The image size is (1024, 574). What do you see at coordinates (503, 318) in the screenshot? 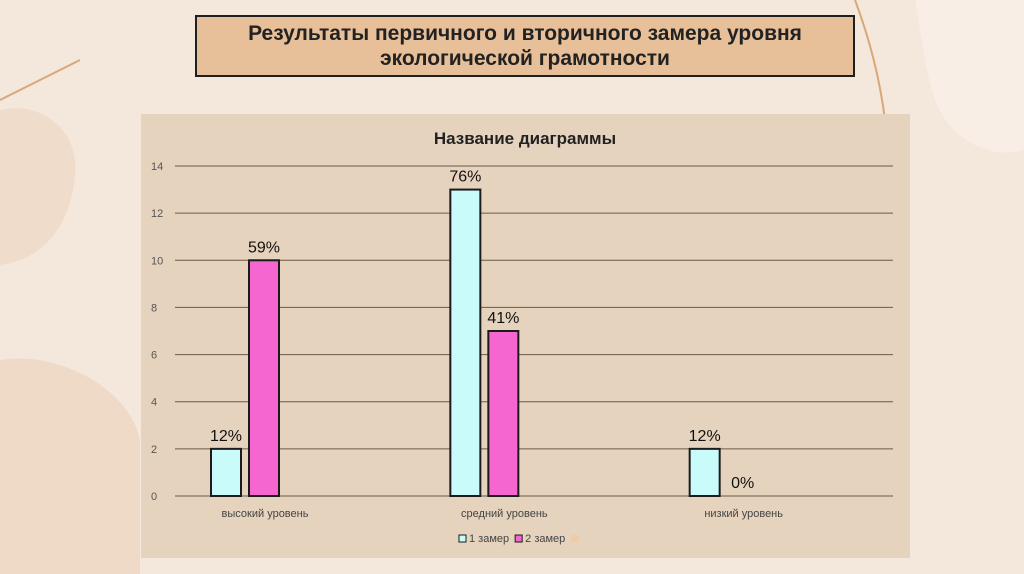
I see `data-label: 41%` at bounding box center [503, 318].